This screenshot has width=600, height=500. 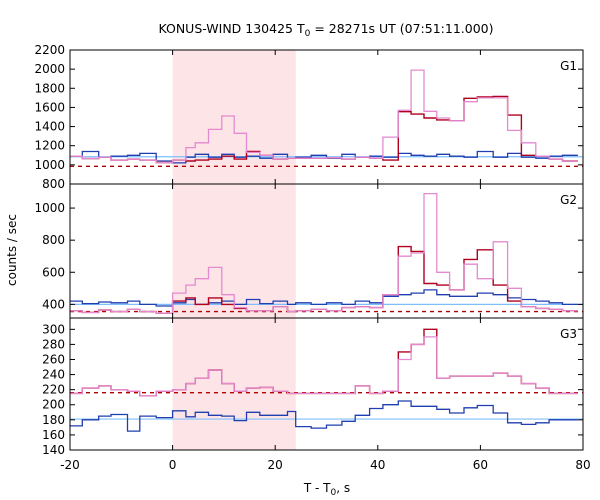 What do you see at coordinates (326, 489) in the screenshot?
I see `x-axis-label: T - T0, s` at bounding box center [326, 489].